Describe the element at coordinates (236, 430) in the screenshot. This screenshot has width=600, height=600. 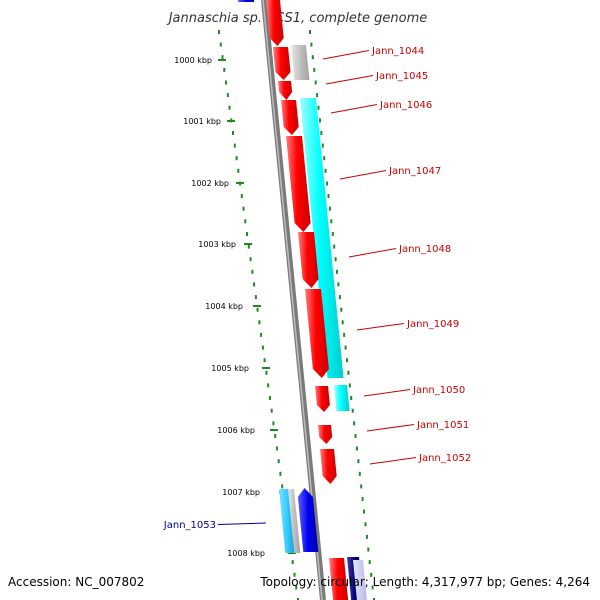
I see `tick-label: 1006 kbp` at that location.